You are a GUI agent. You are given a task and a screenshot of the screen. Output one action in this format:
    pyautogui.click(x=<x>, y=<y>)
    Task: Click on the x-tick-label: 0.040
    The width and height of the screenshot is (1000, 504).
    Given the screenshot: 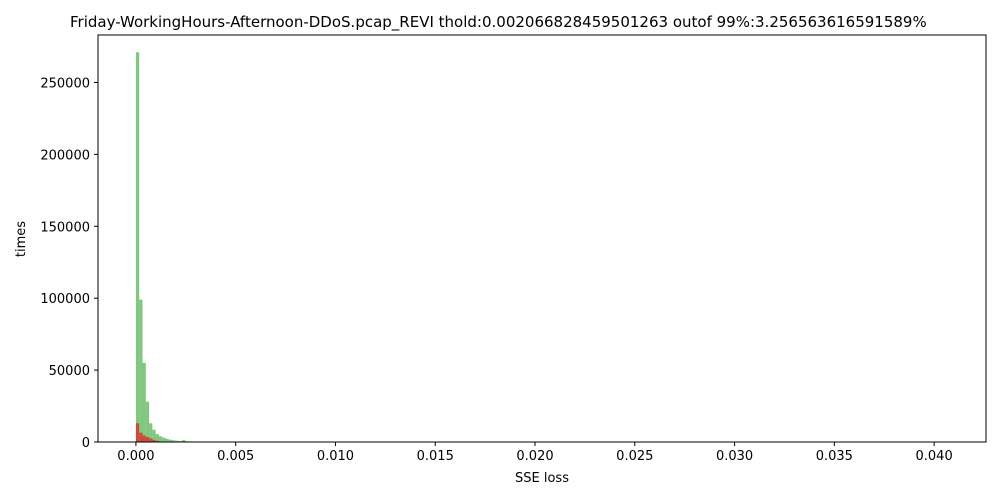 What is the action you would take?
    pyautogui.click(x=934, y=456)
    